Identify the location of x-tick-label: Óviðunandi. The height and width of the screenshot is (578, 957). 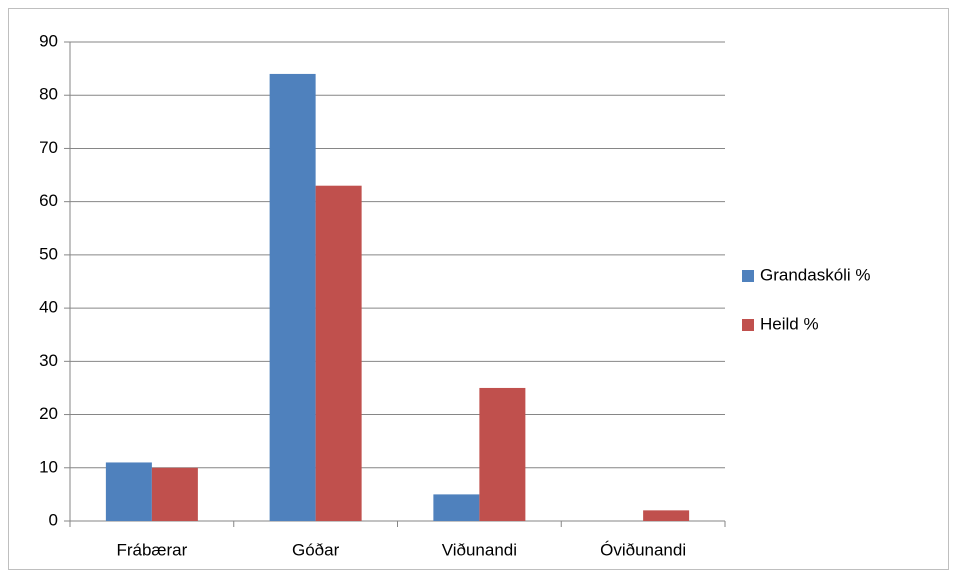
(643, 549).